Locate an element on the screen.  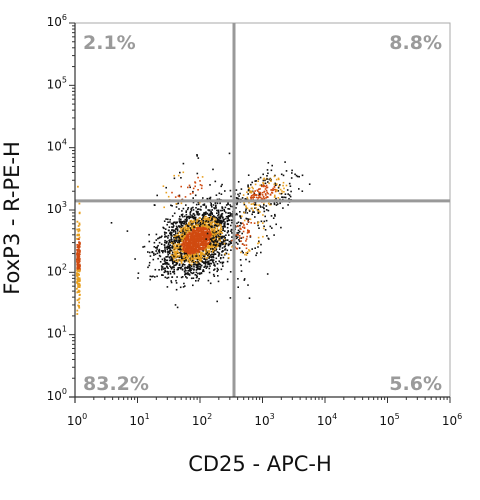
x-tick-label: 10⁵ is located at coordinates (389, 420).